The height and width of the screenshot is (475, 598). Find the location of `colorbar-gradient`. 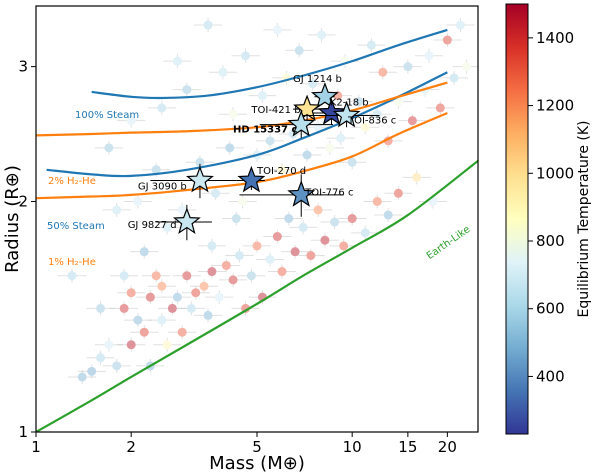

colorbar-gradient is located at coordinates (517, 219).